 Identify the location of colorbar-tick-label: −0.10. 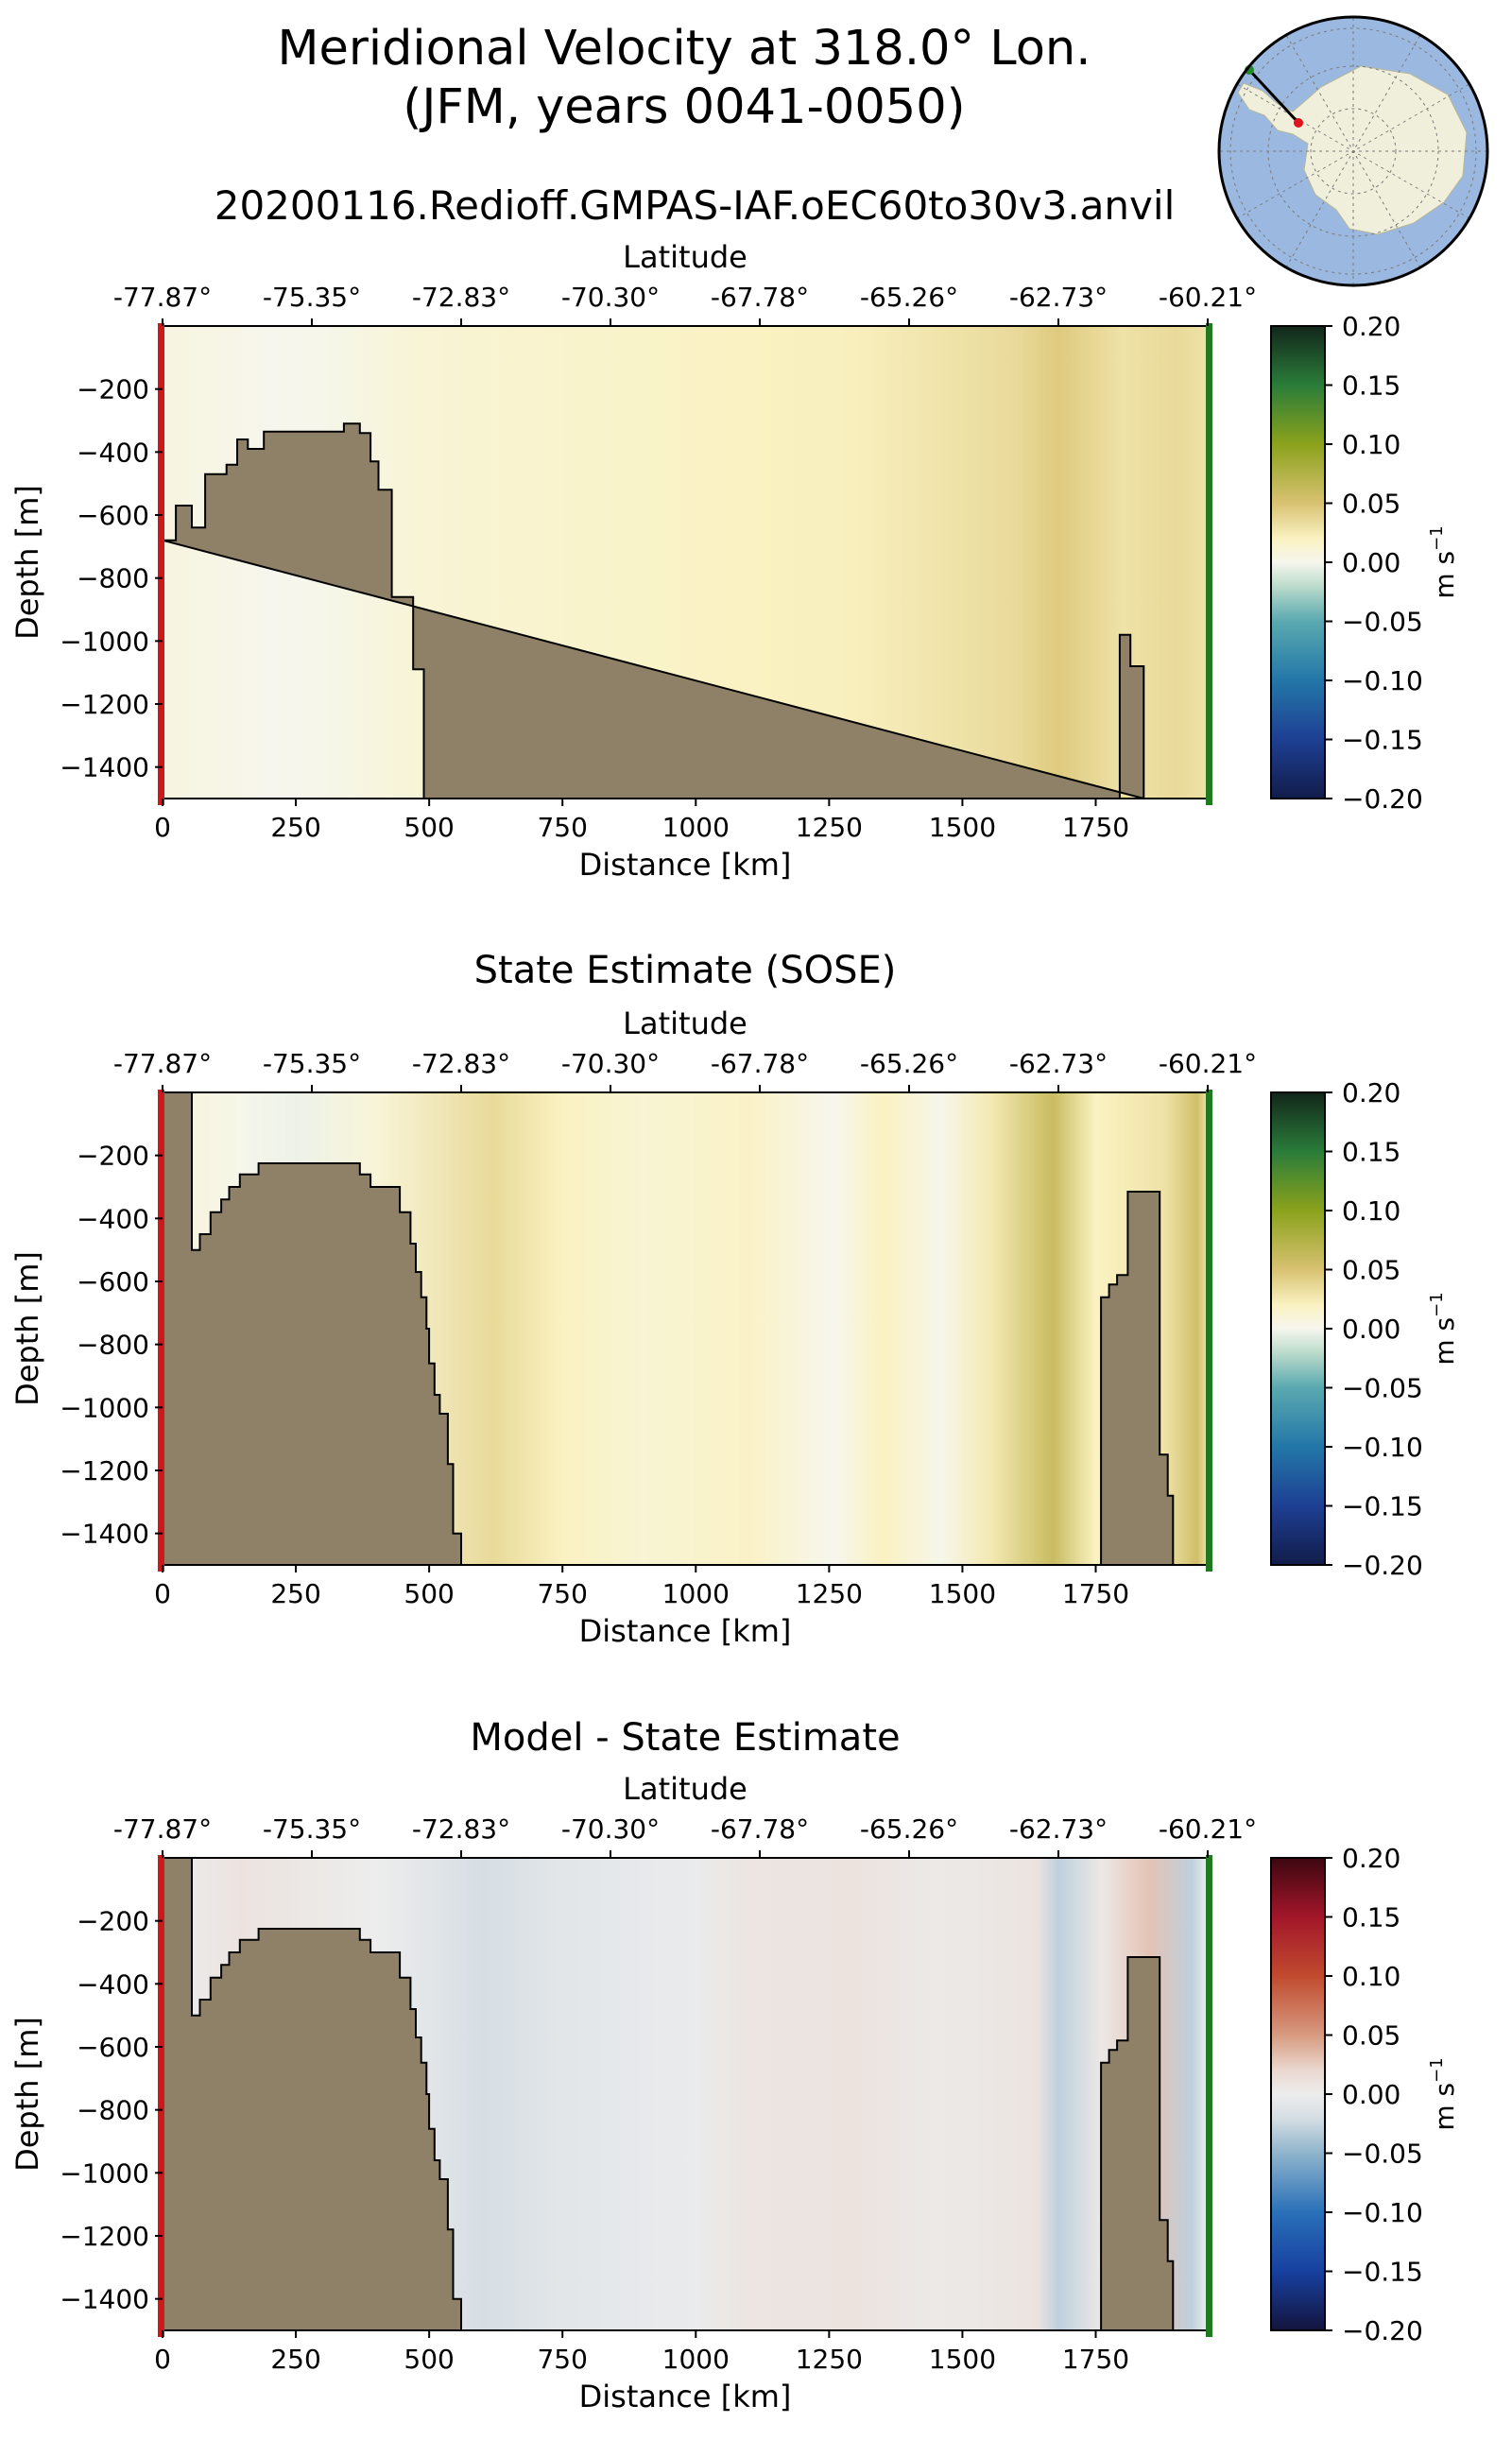
(1382, 2212).